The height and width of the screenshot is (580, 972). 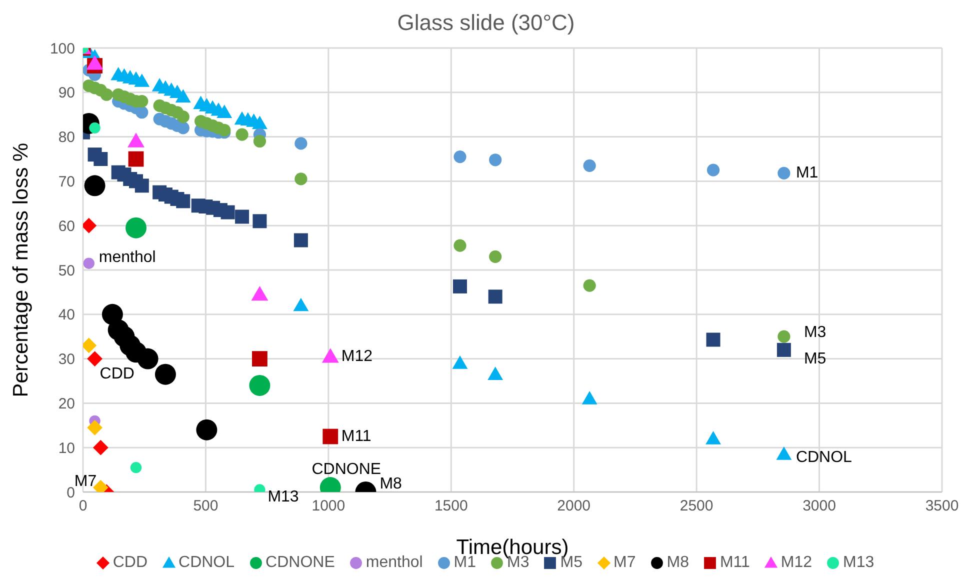 What do you see at coordinates (329, 506) in the screenshot?
I see `x-tick-label: 1000` at bounding box center [329, 506].